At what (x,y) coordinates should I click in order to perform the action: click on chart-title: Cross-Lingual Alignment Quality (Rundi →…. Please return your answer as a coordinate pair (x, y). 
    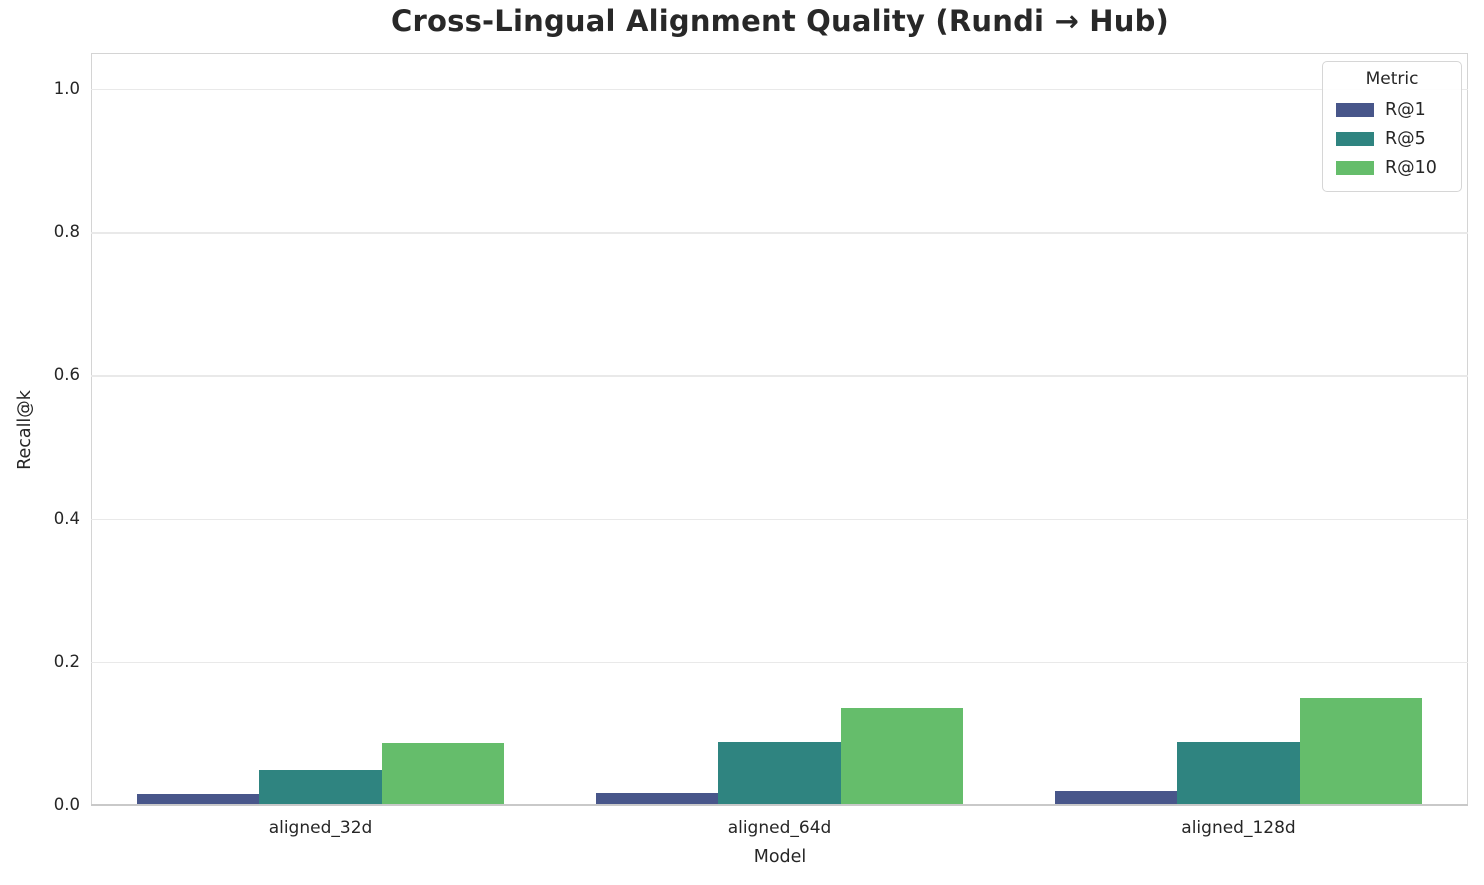
    Looking at the image, I should click on (780, 21).